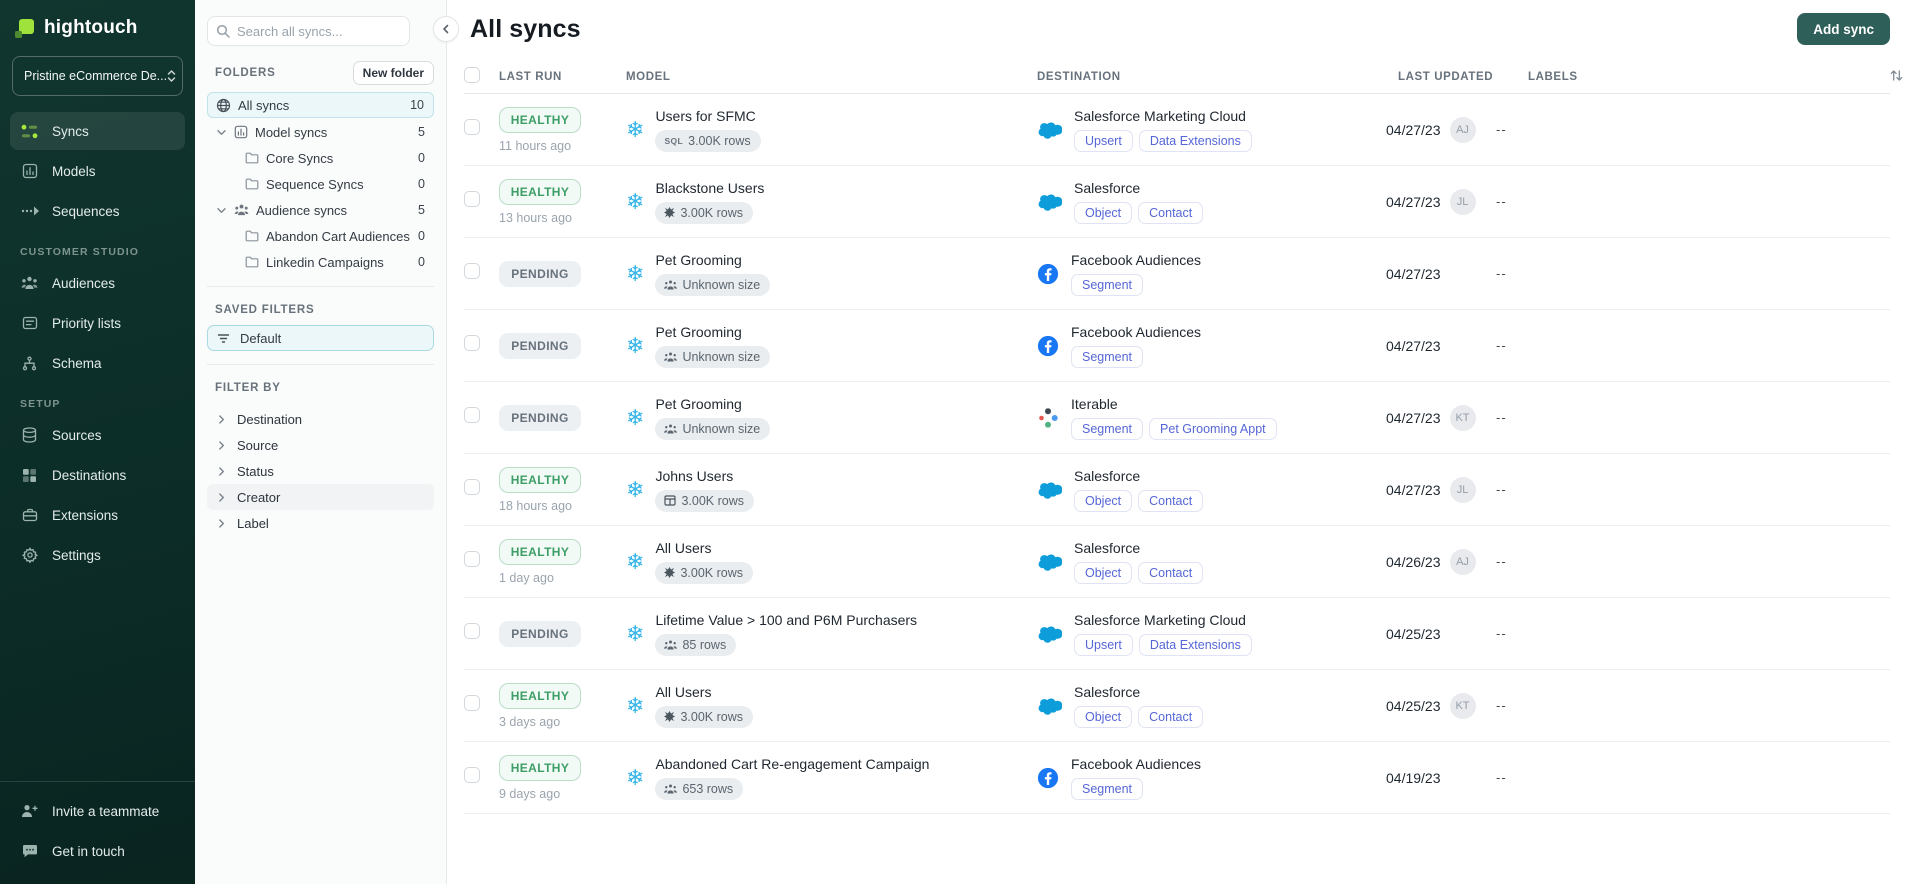  What do you see at coordinates (1213, 428) in the screenshot?
I see `destination-tag: Pet Grooming Appt` at bounding box center [1213, 428].